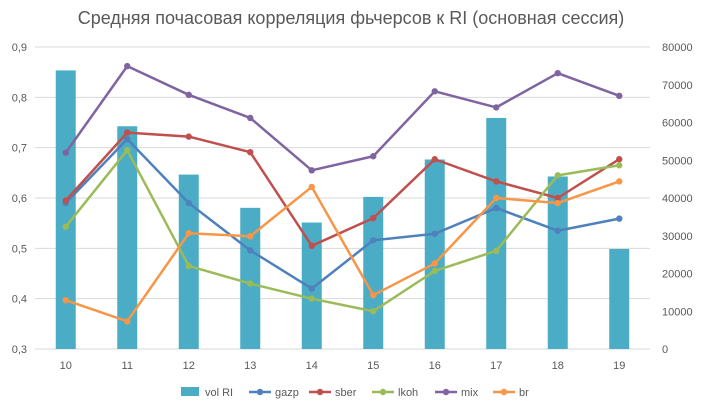 The width and height of the screenshot is (702, 414). What do you see at coordinates (435, 366) in the screenshot?
I see `x-tick-label: 16` at bounding box center [435, 366].